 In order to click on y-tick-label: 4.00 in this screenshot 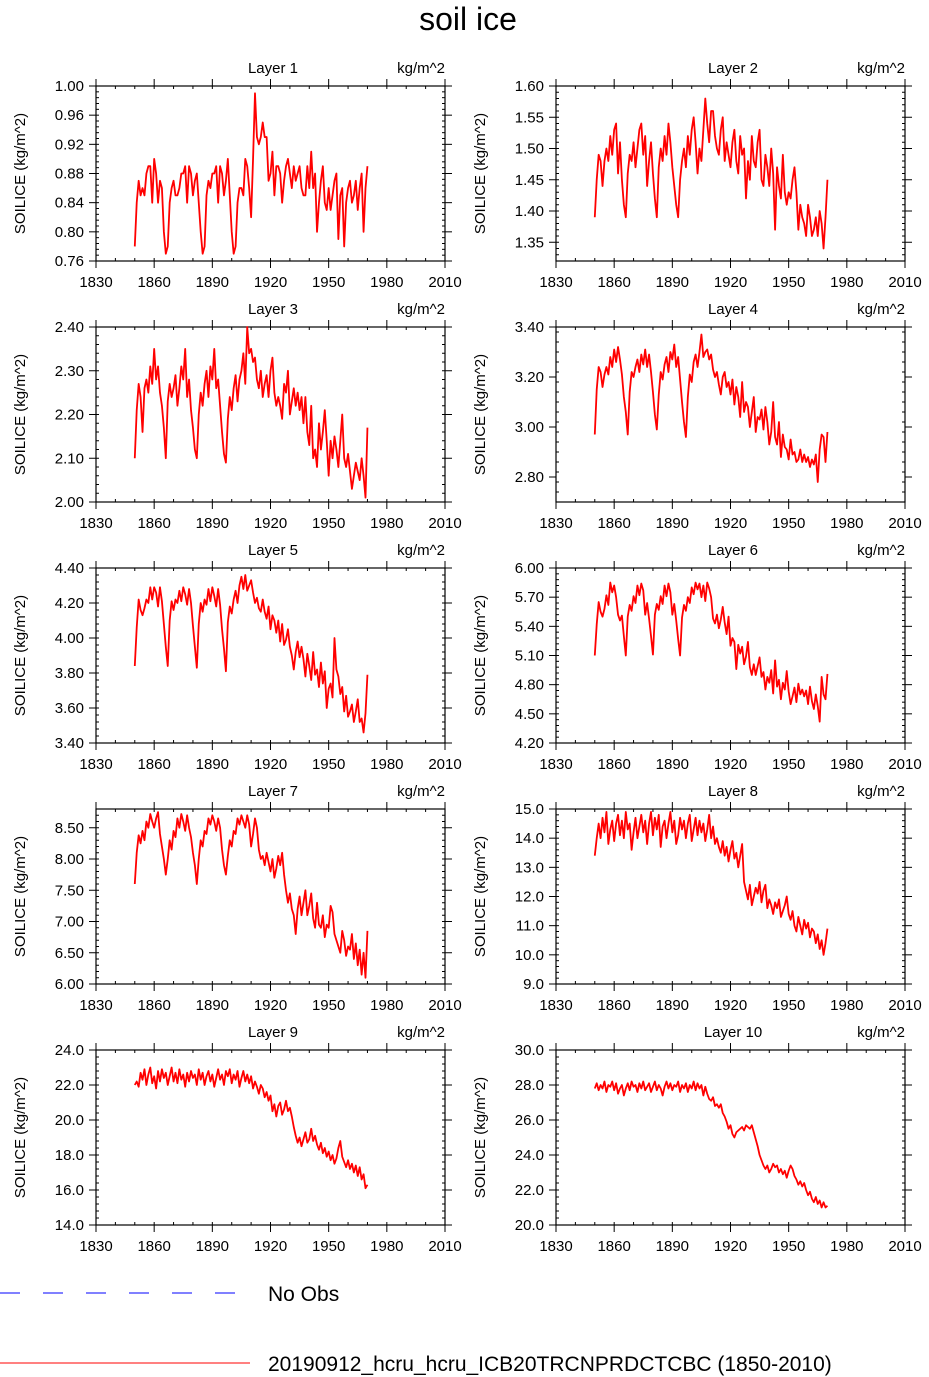, I will do `click(69, 638)`.